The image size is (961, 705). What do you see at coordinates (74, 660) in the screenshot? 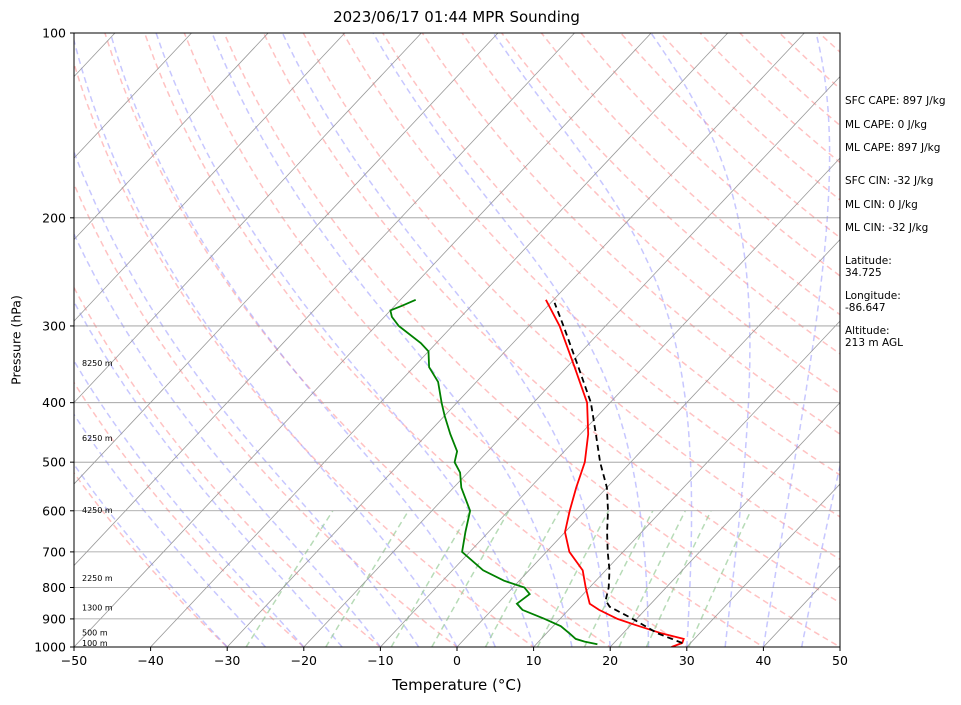
I see `x-tick-label: −50` at bounding box center [74, 660].